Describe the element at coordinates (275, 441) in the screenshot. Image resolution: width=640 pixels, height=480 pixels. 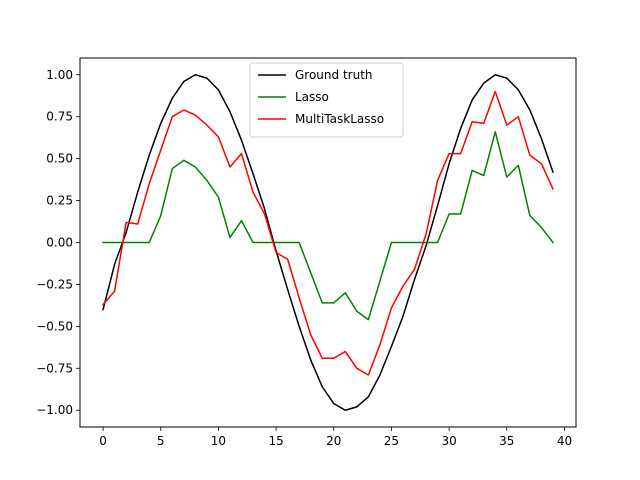
I see `x-tick-label: 15` at that location.